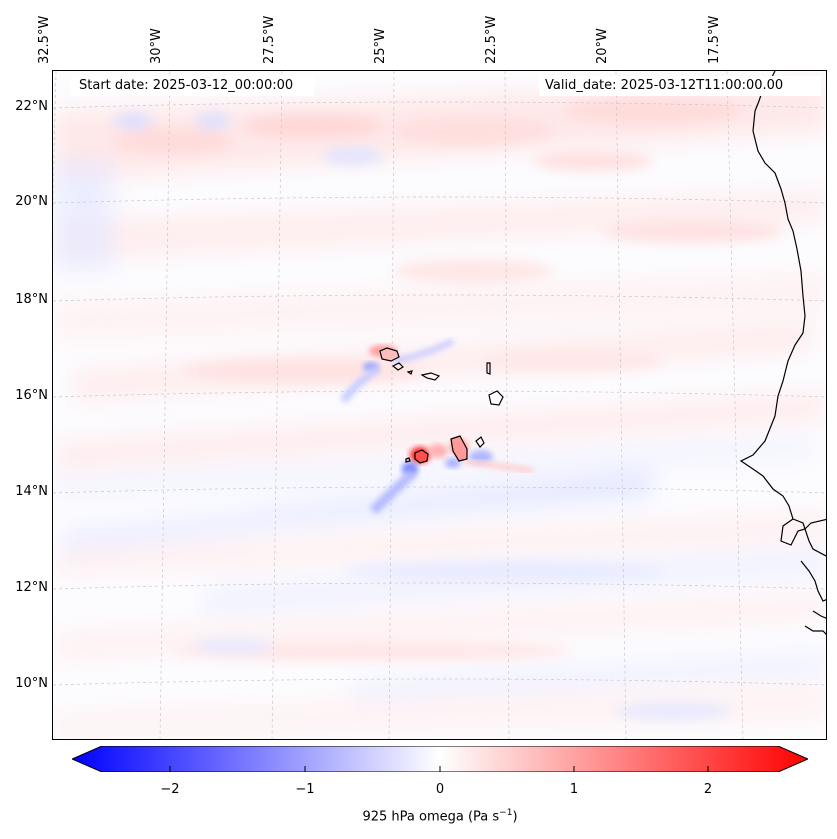 The width and height of the screenshot is (837, 839). What do you see at coordinates (397, 366) in the screenshot?
I see `island-sao-vicente` at bounding box center [397, 366].